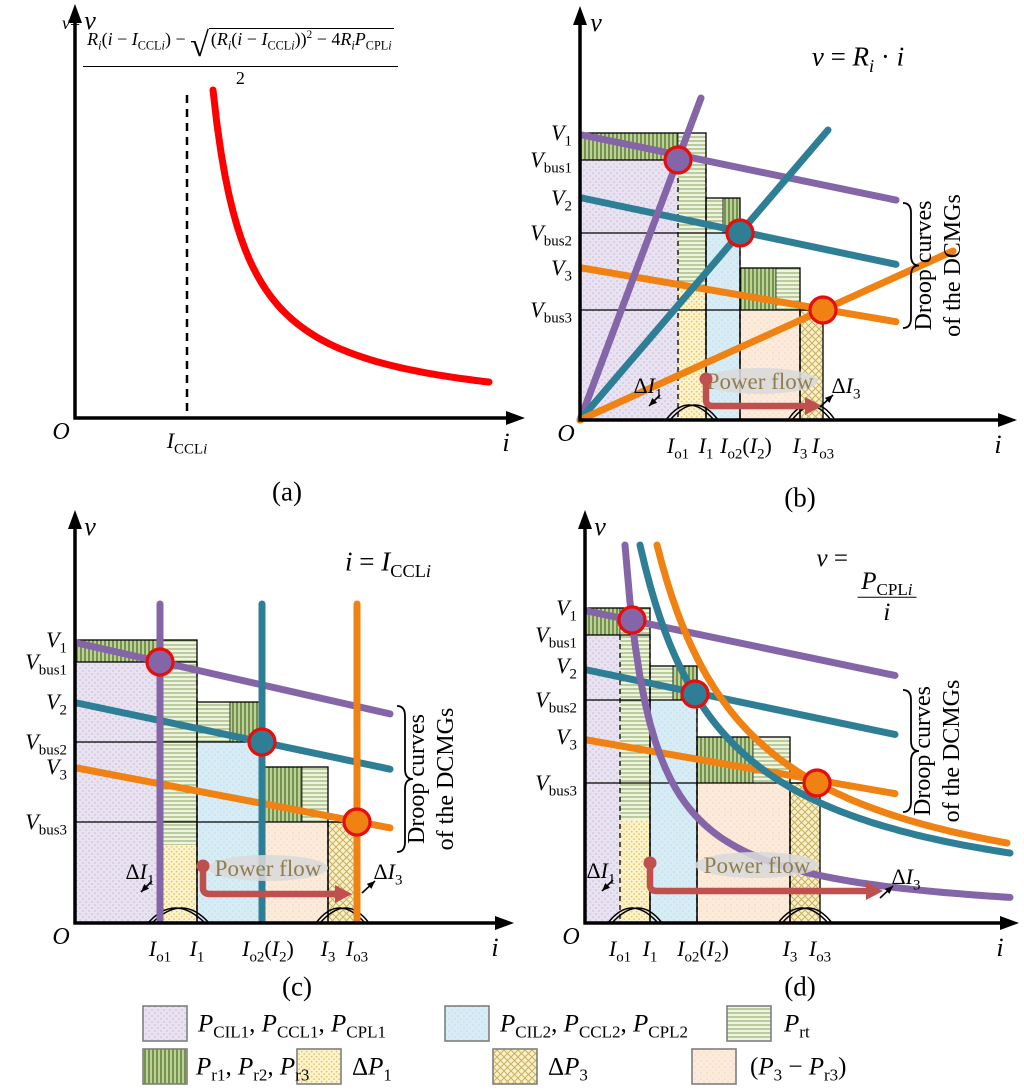 The width and height of the screenshot is (1024, 1091). What do you see at coordinates (800, 497) in the screenshot?
I see `caption-b: (b)` at bounding box center [800, 497].